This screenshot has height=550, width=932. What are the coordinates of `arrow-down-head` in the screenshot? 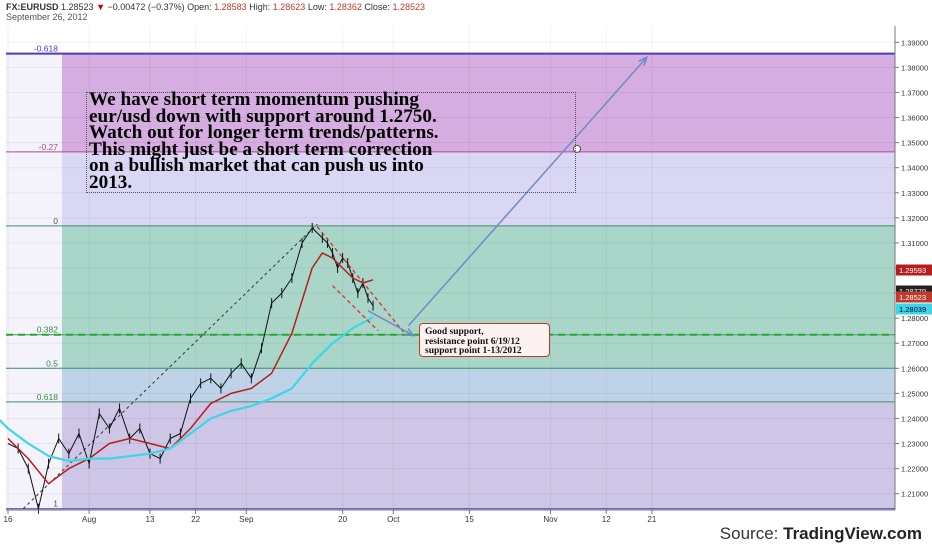 It's located at (410, 332).